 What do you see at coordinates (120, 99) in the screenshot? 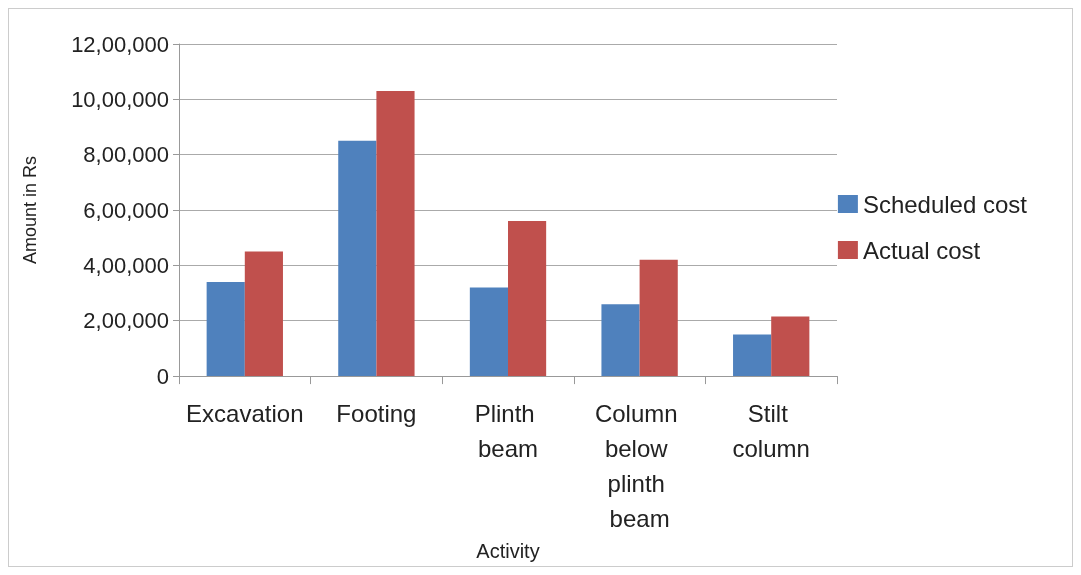
I see `y-tick-label: 10,00,000` at bounding box center [120, 99].